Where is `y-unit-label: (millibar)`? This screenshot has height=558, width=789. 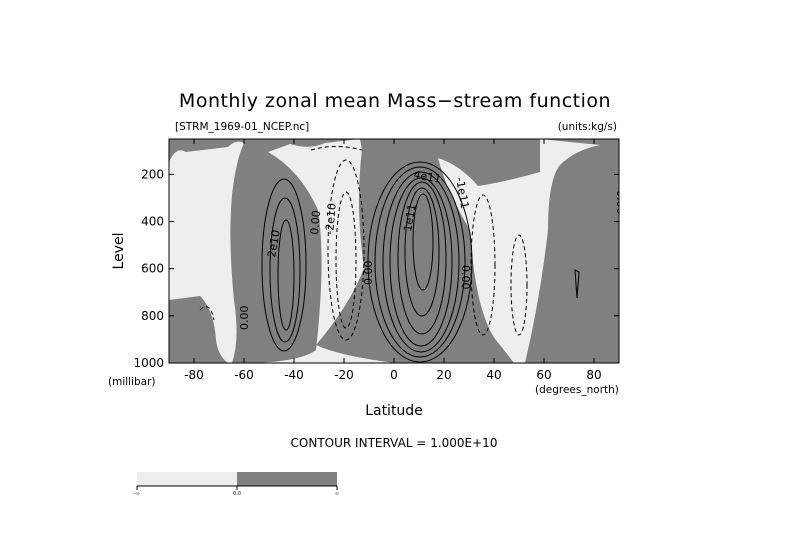 y-unit-label: (millibar) is located at coordinates (132, 382).